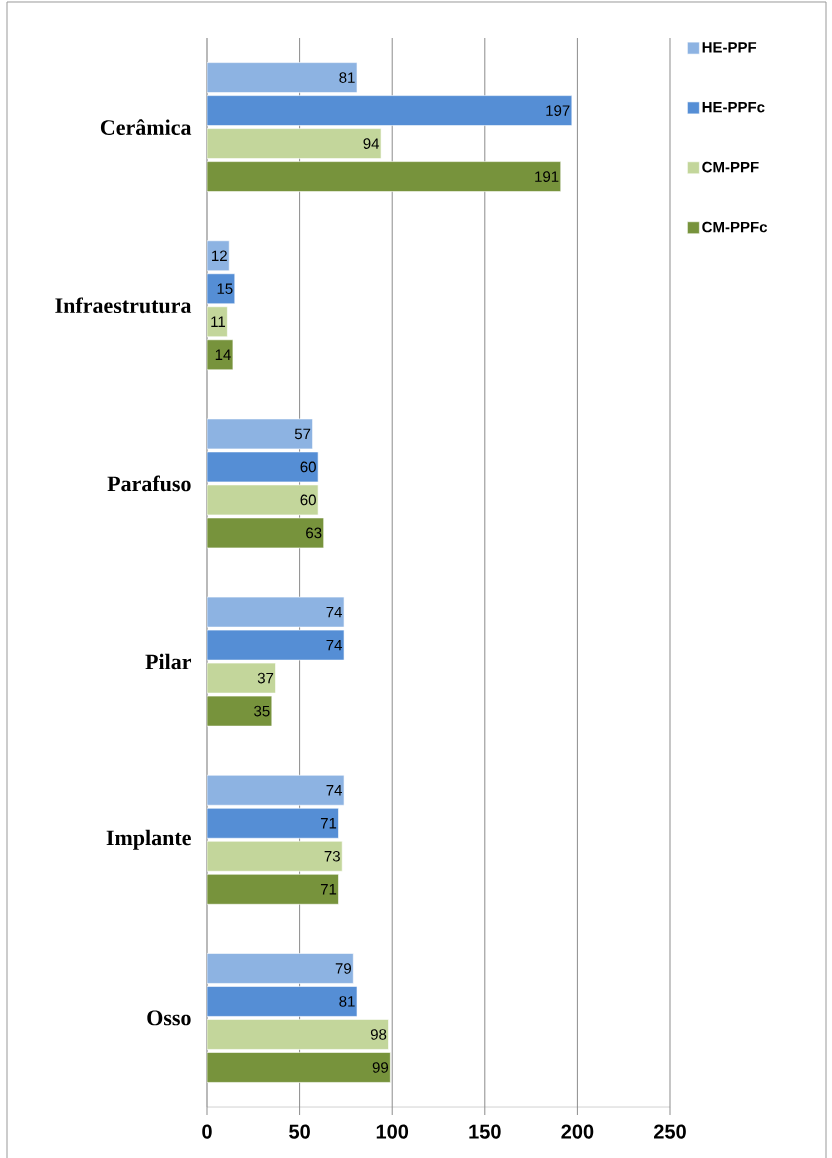 This screenshot has height=1158, width=832. What do you see at coordinates (735, 227) in the screenshot?
I see `legend-label: CM-PPFc` at bounding box center [735, 227].